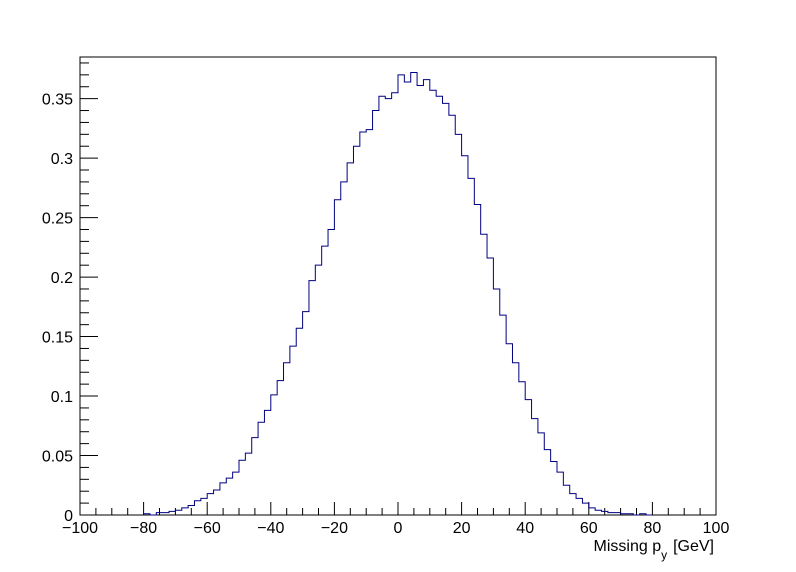 Image resolution: width=796 pixels, height=572 pixels. What do you see at coordinates (62, 278) in the screenshot?
I see `y-tick-label: 0.2` at bounding box center [62, 278].